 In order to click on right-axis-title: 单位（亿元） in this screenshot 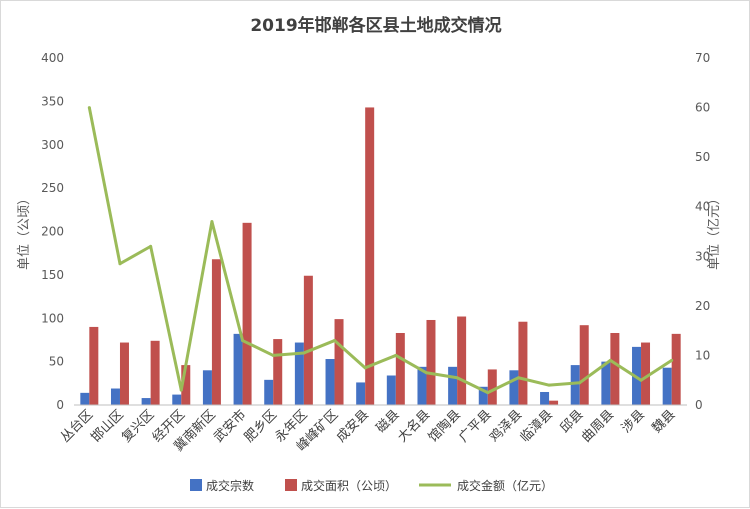, I will do `click(714, 231)`.